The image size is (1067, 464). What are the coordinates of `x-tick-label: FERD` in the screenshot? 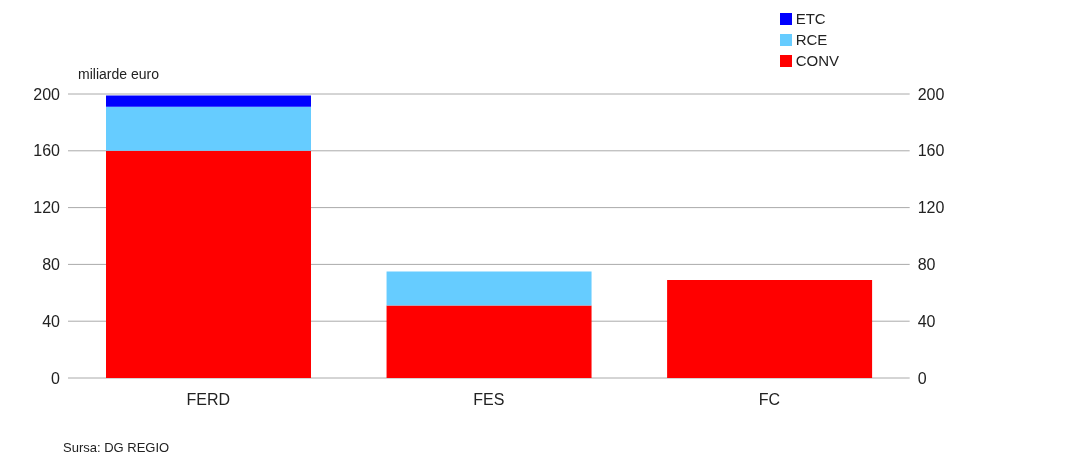 It's located at (208, 400).